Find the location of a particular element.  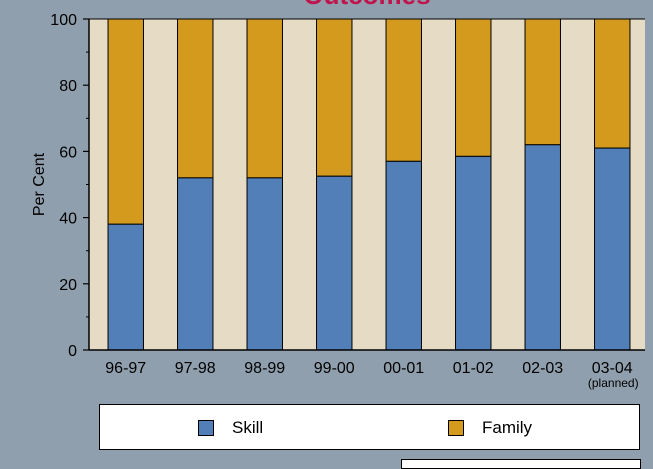

x-tick-note: (planned) is located at coordinates (613, 383).